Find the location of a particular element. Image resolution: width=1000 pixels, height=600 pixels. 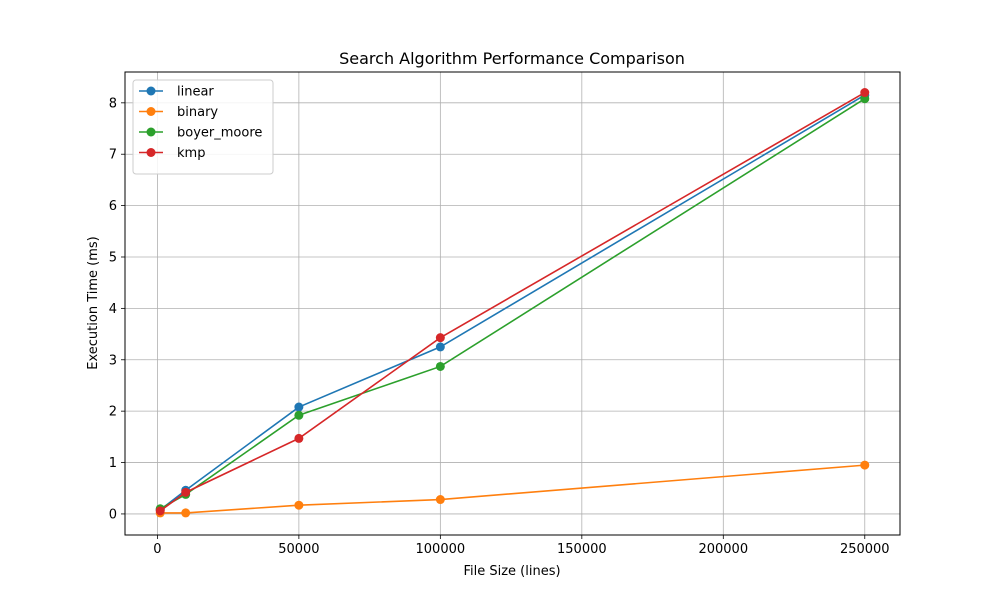

legend-label-kmp: kmp is located at coordinates (191, 153).